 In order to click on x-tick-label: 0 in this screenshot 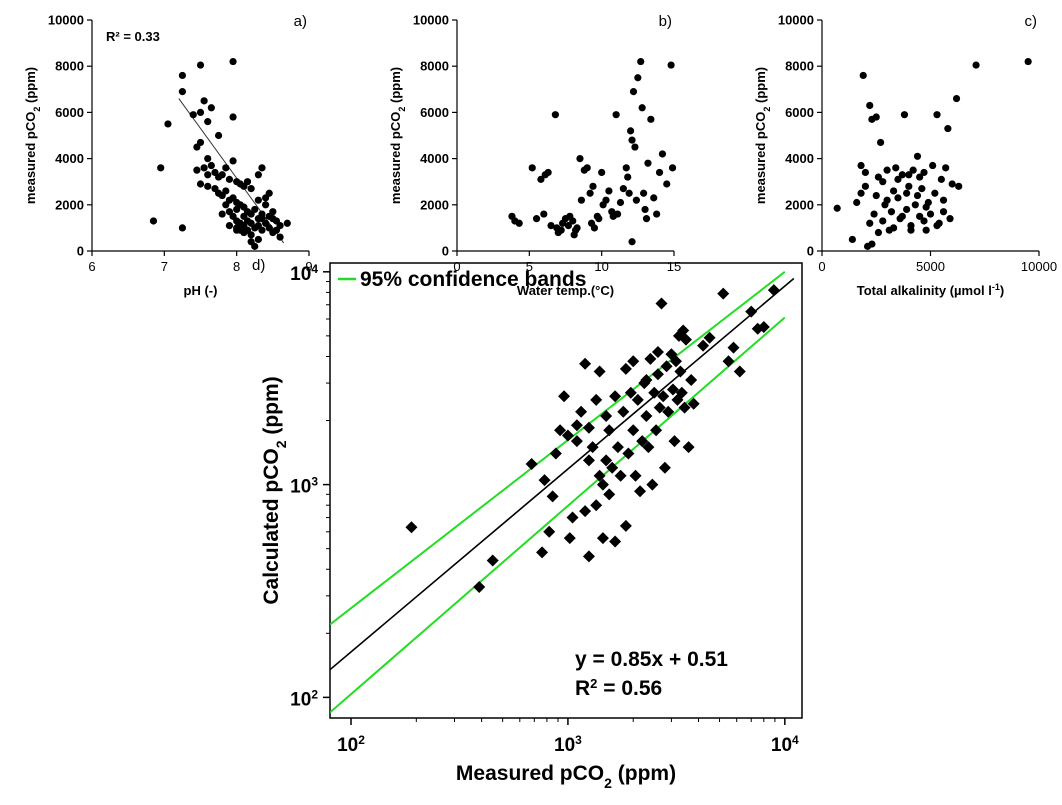, I will do `click(456, 266)`.